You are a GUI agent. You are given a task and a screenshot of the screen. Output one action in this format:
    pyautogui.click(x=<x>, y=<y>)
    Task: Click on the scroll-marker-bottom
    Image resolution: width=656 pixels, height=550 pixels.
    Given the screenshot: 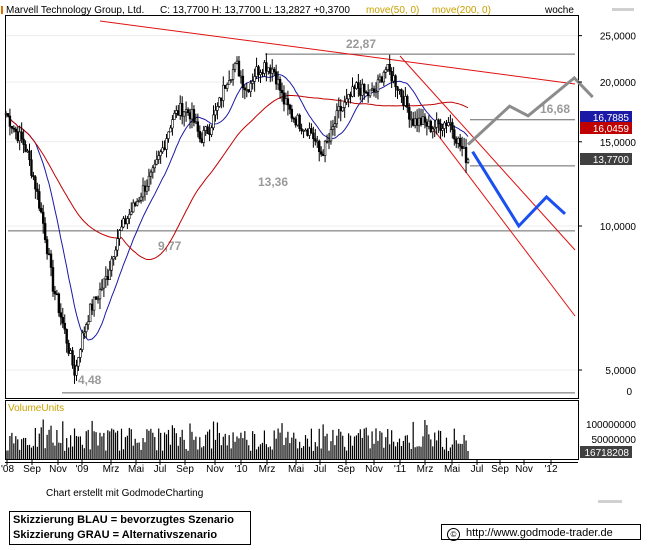 What is the action you would take?
    pyautogui.click(x=610, y=501)
    